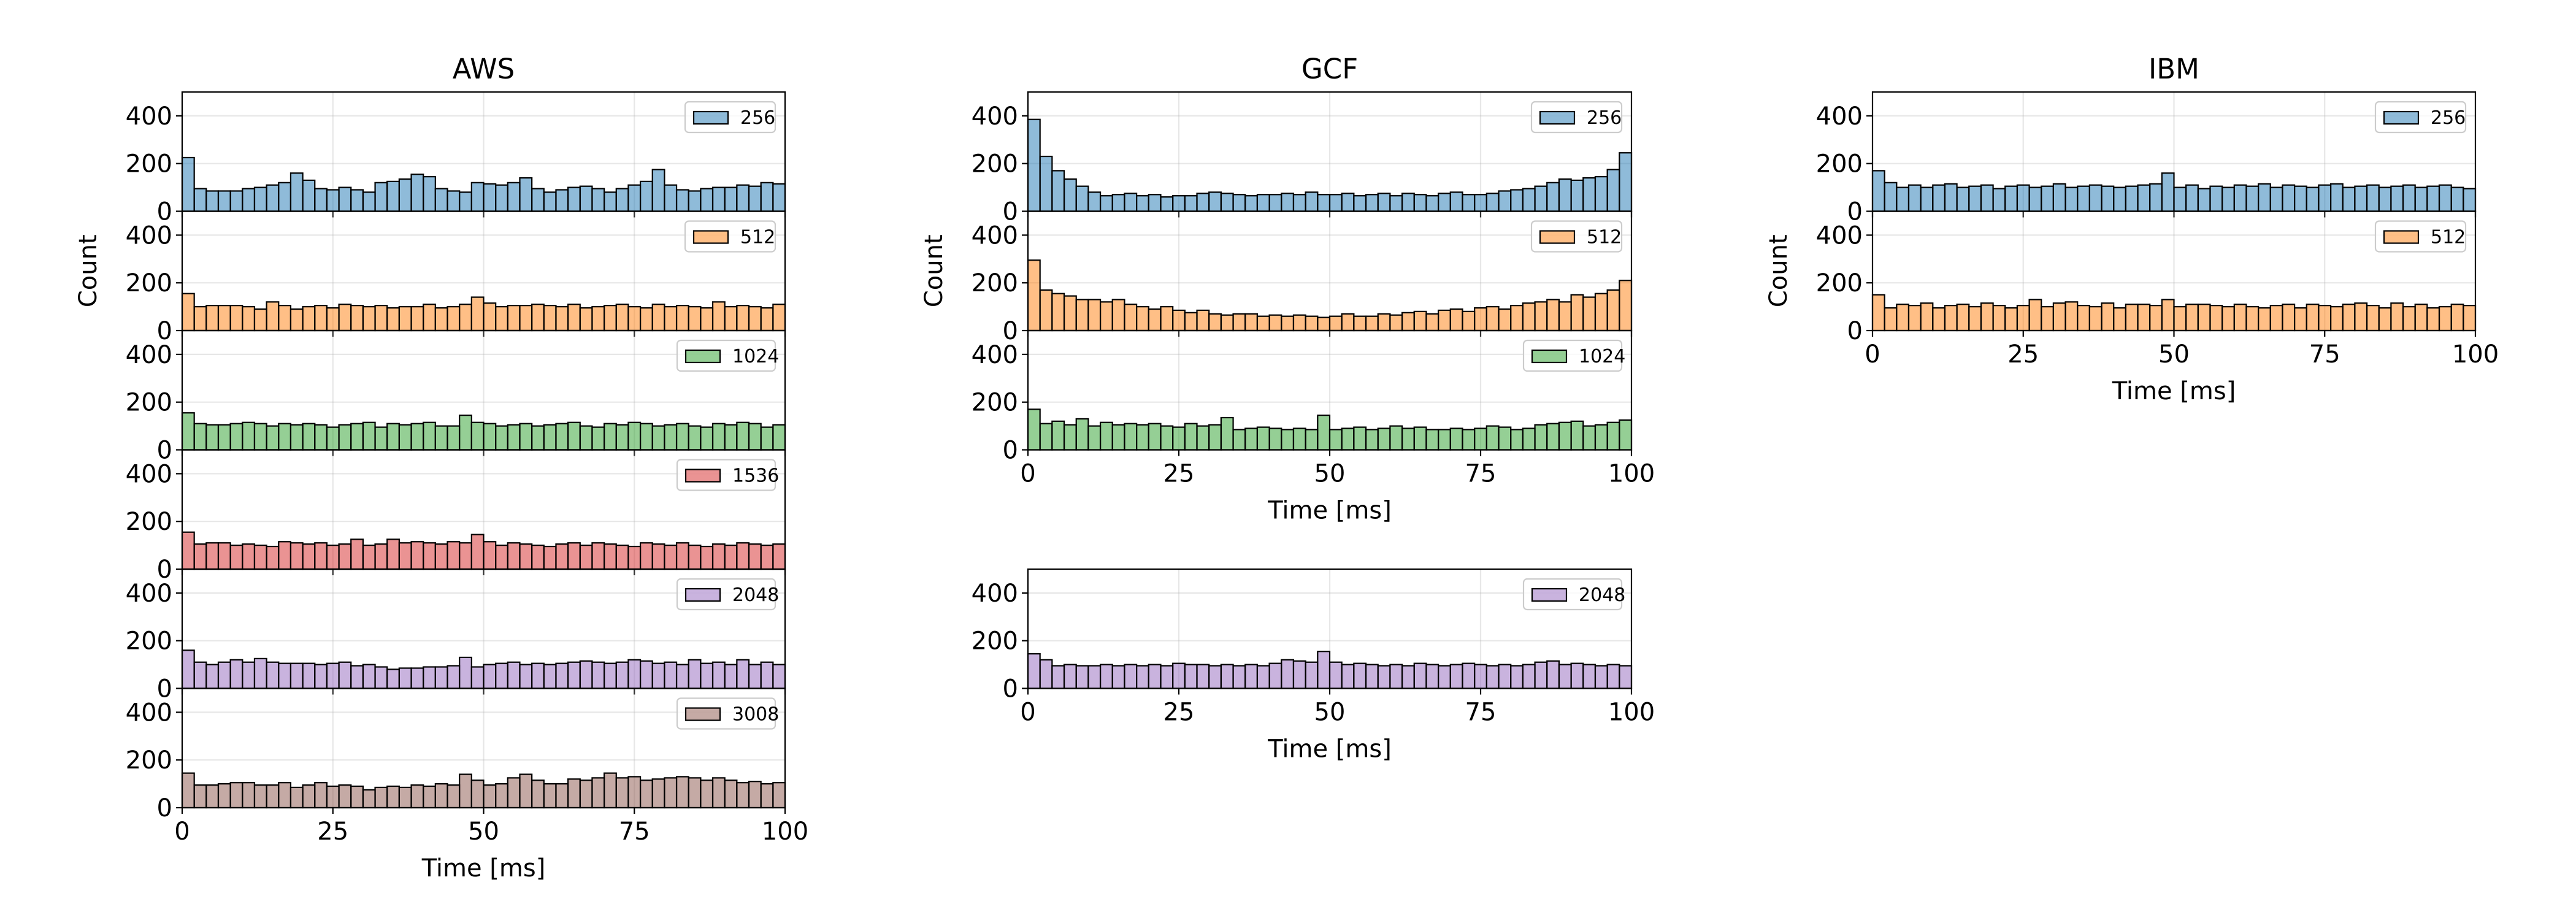 The image size is (2576, 923). What do you see at coordinates (1576, 236) in the screenshot?
I see `legend: 512` at bounding box center [1576, 236].